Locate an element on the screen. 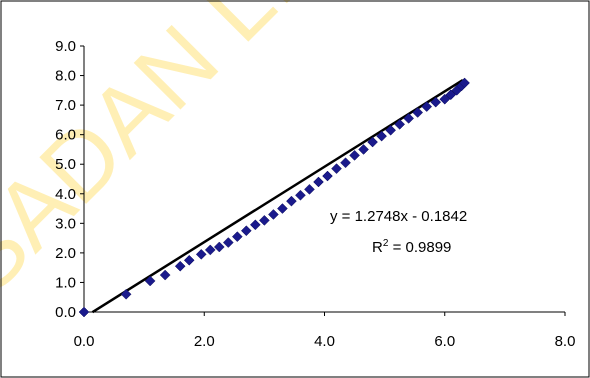 The width and height of the screenshot is (590, 378). y-tick-label: 4.0 is located at coordinates (65, 194).